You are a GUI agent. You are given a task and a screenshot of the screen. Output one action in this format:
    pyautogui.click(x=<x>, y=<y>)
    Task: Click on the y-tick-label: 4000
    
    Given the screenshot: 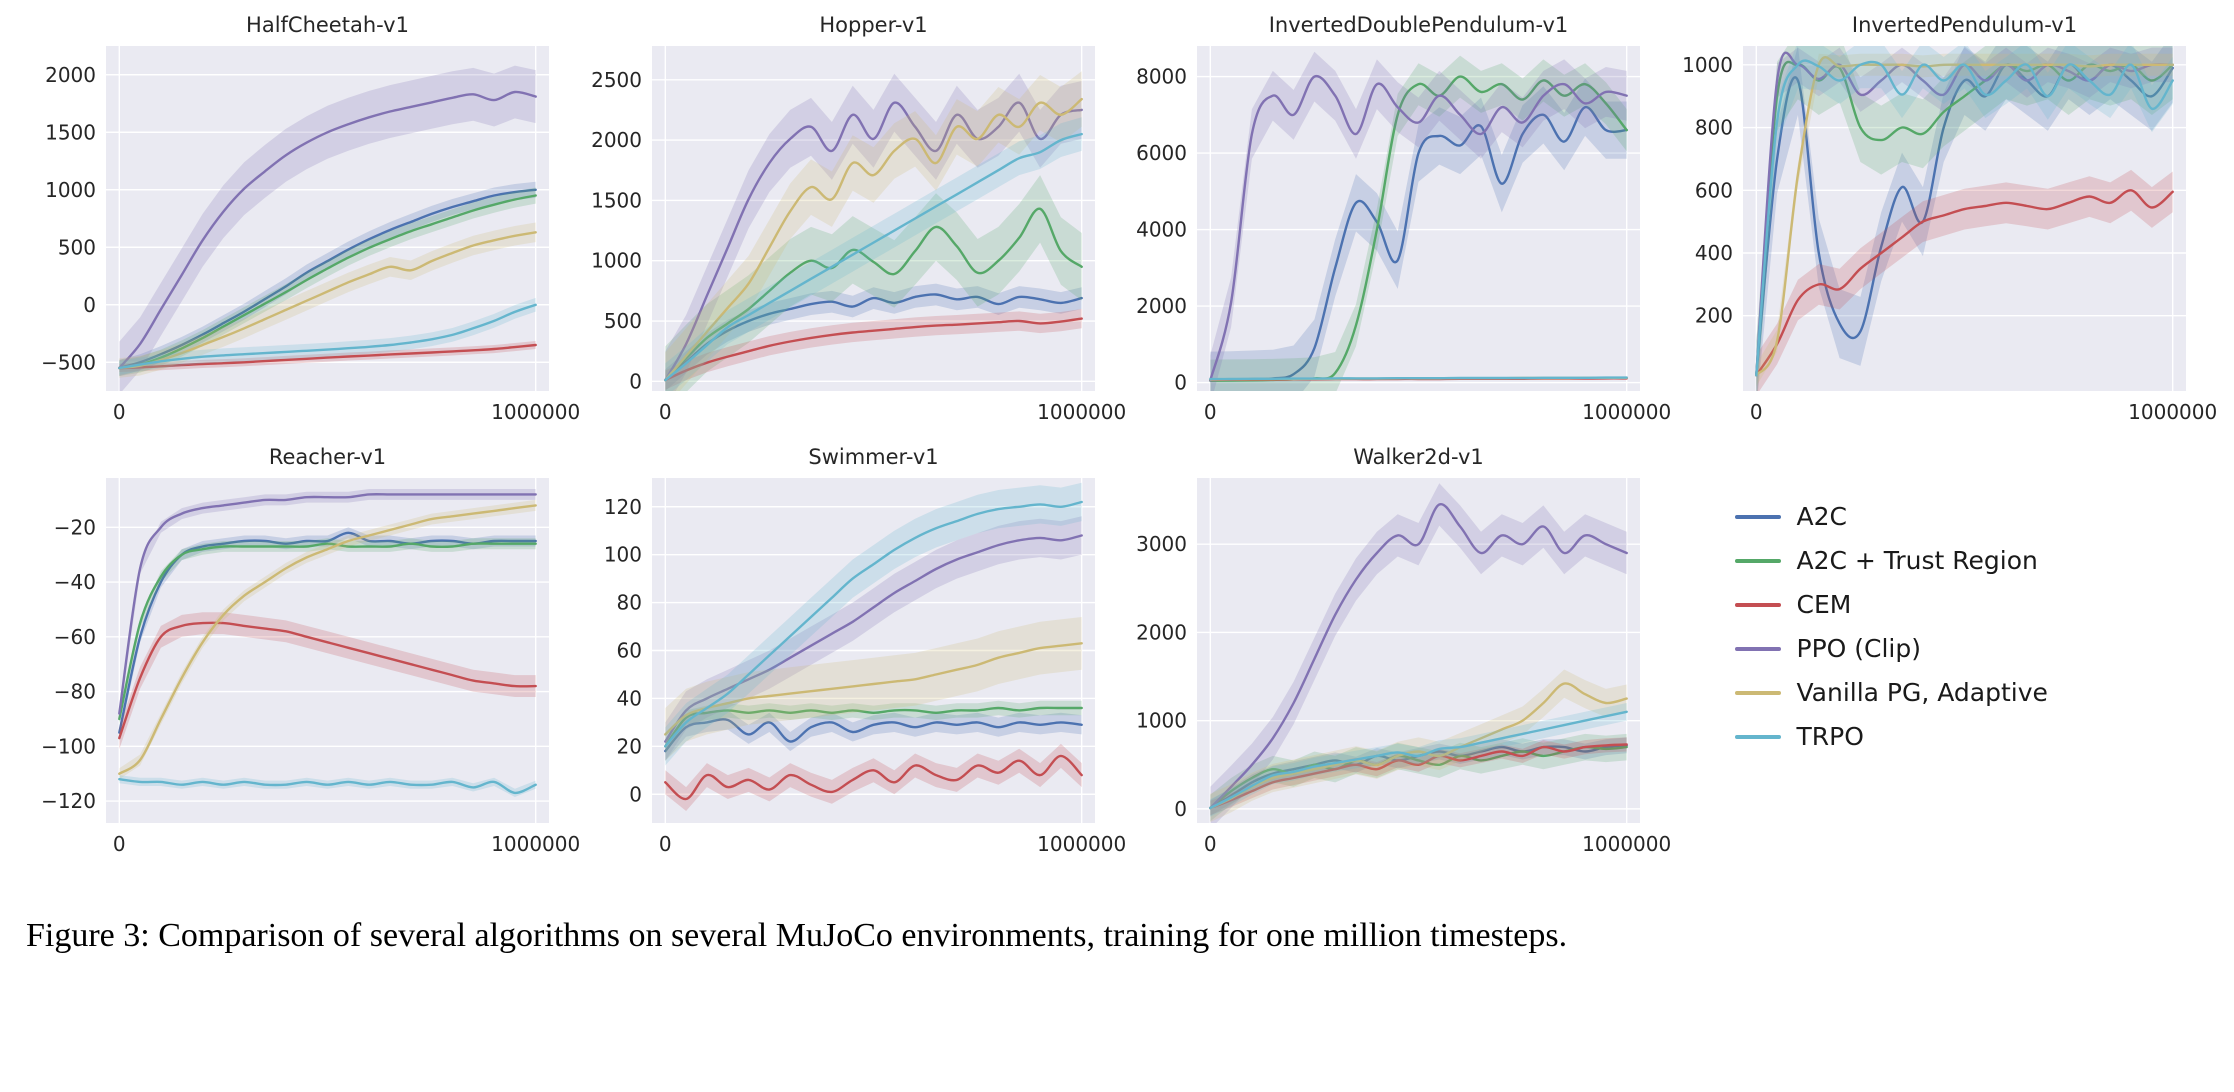 What is the action you would take?
    pyautogui.click(x=1161, y=230)
    